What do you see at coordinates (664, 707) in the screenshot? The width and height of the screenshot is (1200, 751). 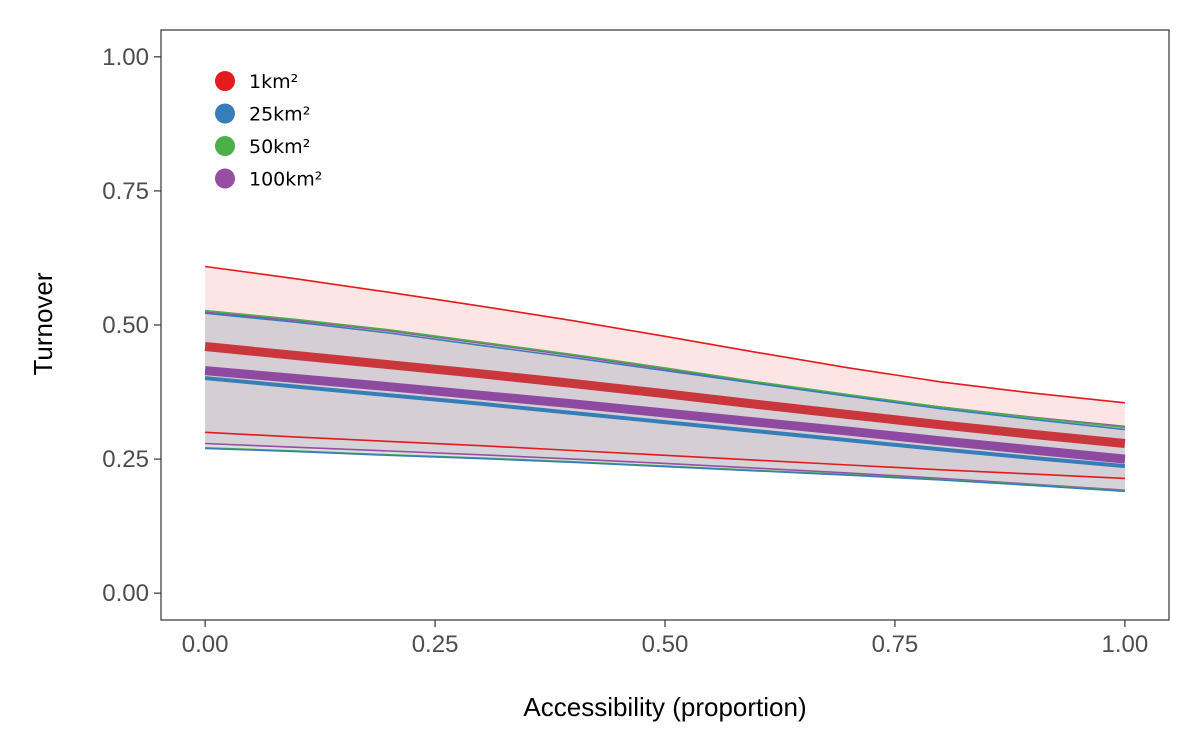 I see `x-axis-title: Accessibility (proportion)` at bounding box center [664, 707].